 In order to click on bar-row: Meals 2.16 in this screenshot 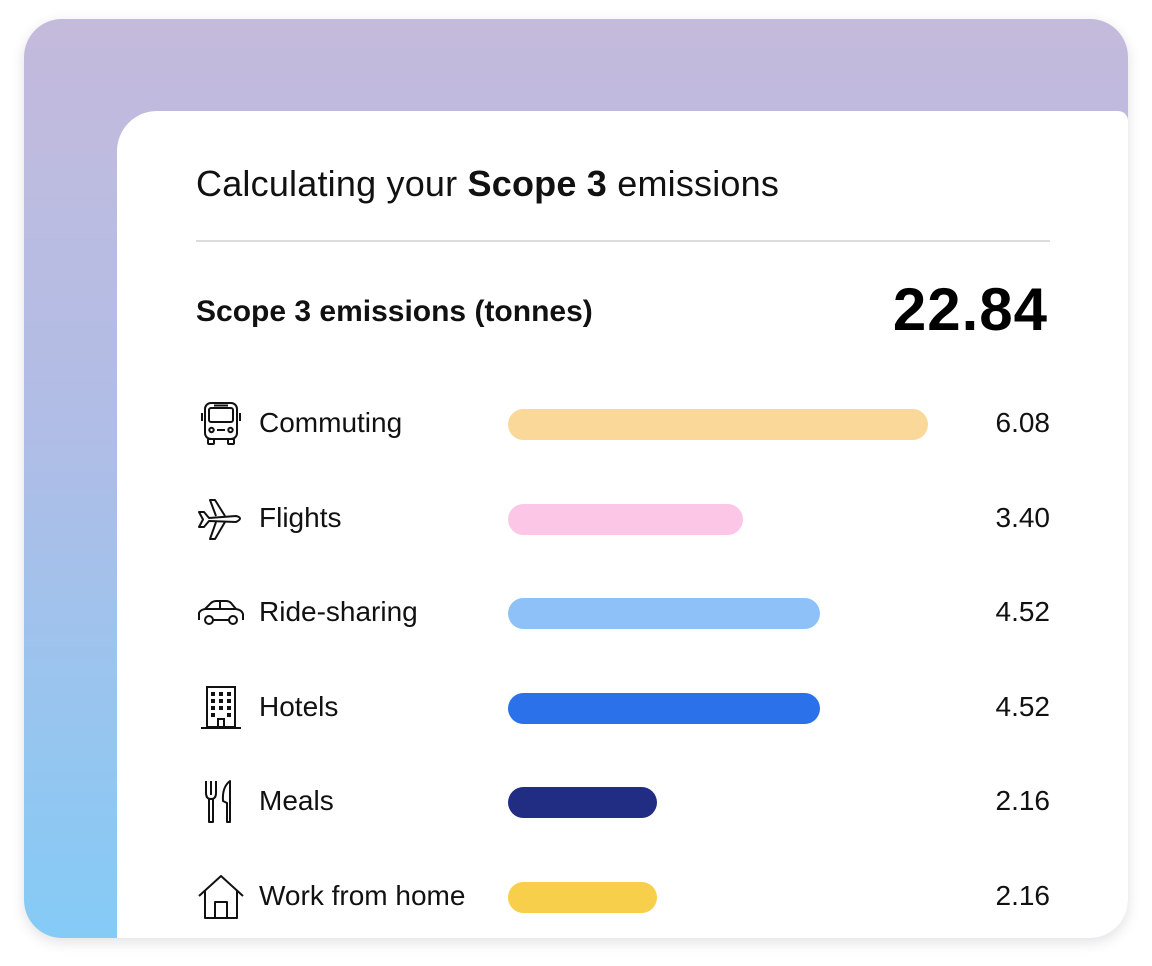, I will do `click(623, 802)`.